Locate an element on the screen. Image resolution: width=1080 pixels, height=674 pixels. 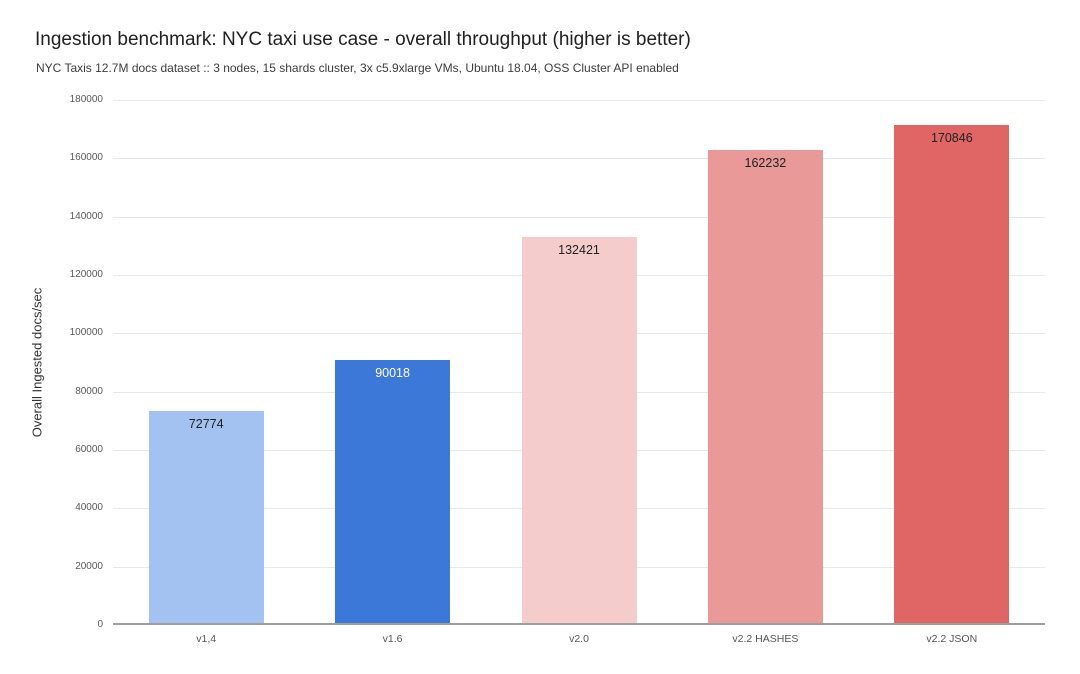
bar-value-label: 72774 is located at coordinates (206, 423).